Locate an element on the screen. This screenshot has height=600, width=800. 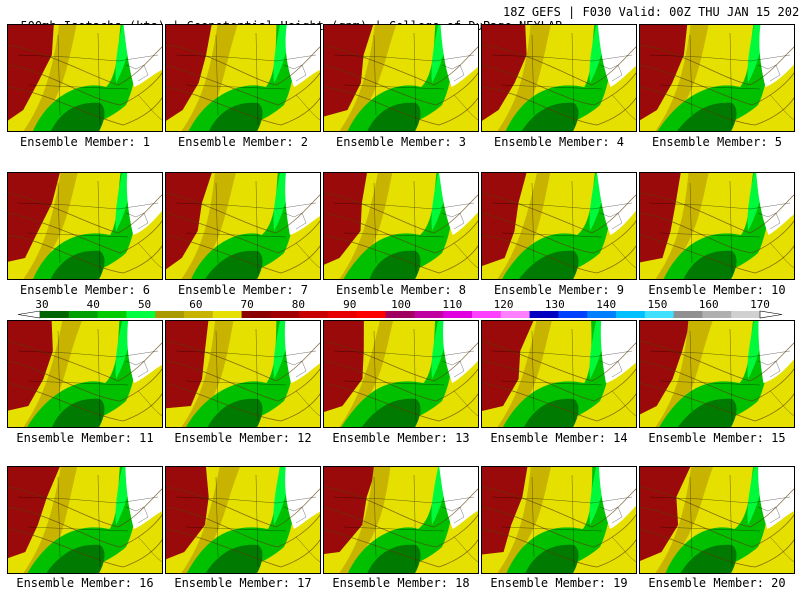
scale-tick-label: 60 is located at coordinates (195, 304).